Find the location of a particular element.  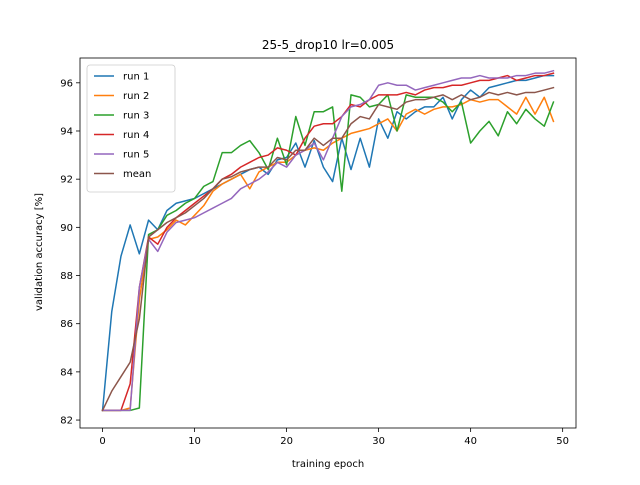

x-axis-label: training epoch is located at coordinates (328, 464).